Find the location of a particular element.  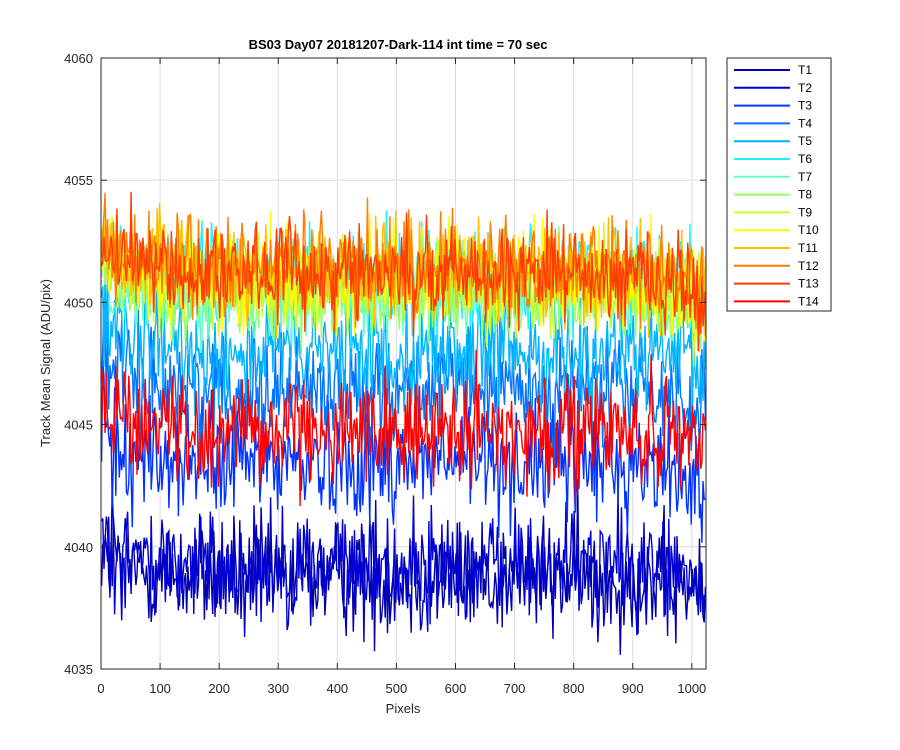

legend-label: T1 is located at coordinates (805, 70).